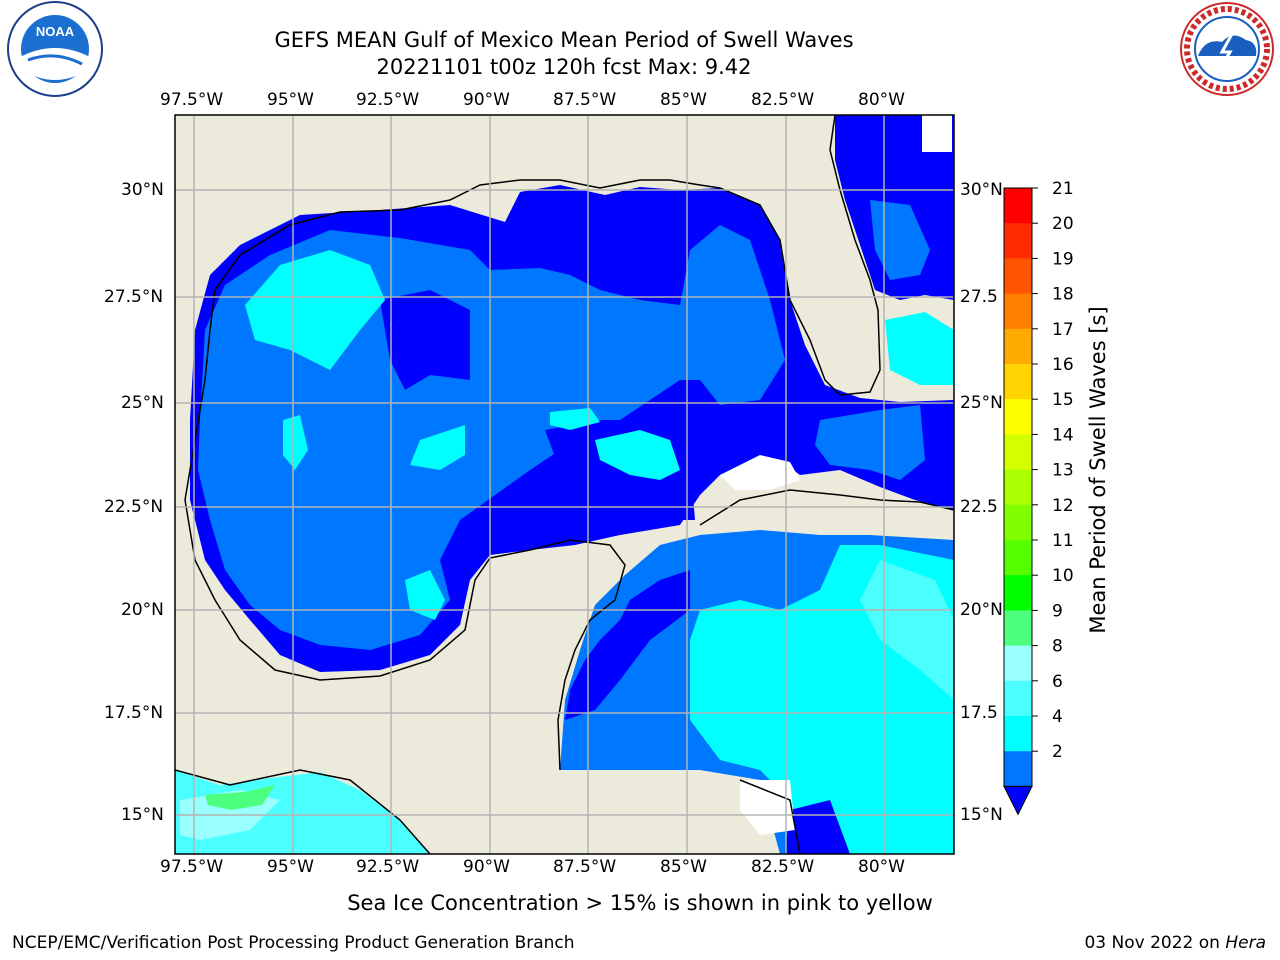 This screenshot has height=960, width=1280. Describe the element at coordinates (192, 100) in the screenshot. I see `lon-label-top: 97.5°W` at that location.